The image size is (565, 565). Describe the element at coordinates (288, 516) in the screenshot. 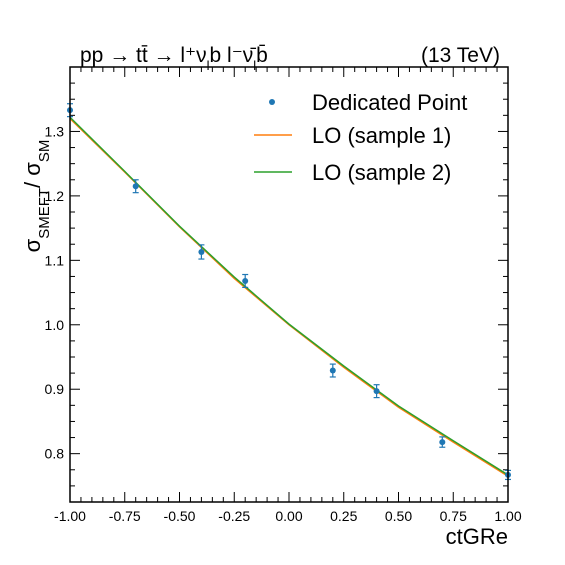

I see `x-tick-label: 0.00` at that location.